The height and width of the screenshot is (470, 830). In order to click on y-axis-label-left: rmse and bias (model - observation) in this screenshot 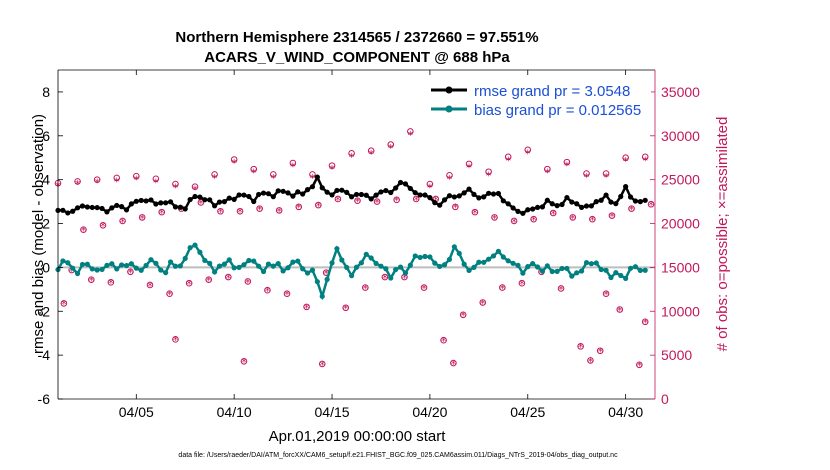, I will do `click(38, 234)`.